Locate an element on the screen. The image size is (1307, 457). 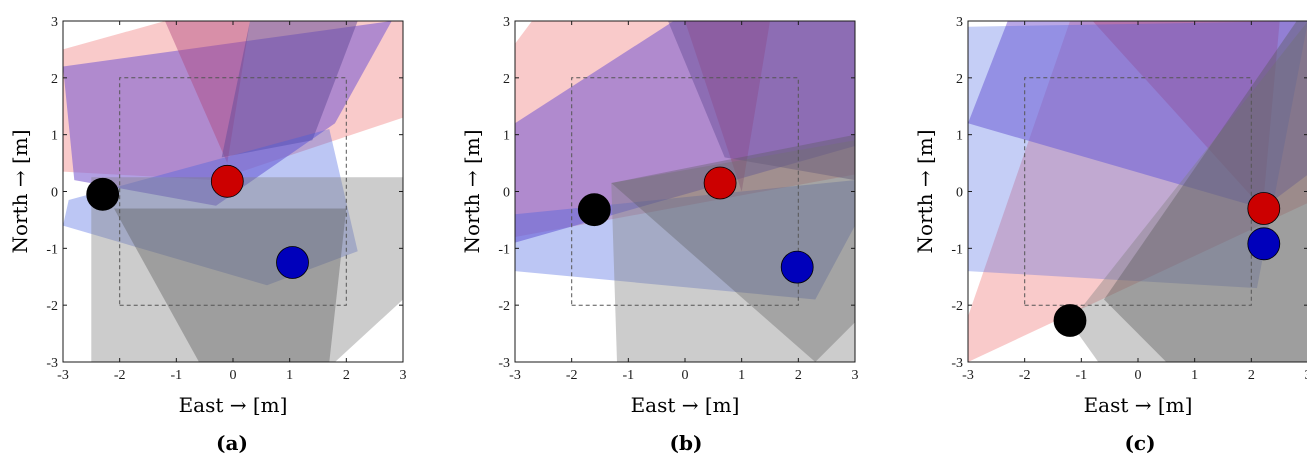
panel-label: (a) is located at coordinates (232, 443).